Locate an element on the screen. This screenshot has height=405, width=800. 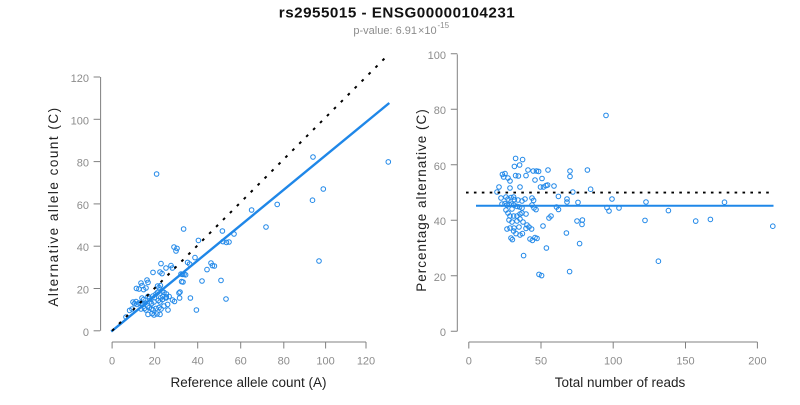
svg-text: p-value: 6.91 is located at coordinates (385, 31).